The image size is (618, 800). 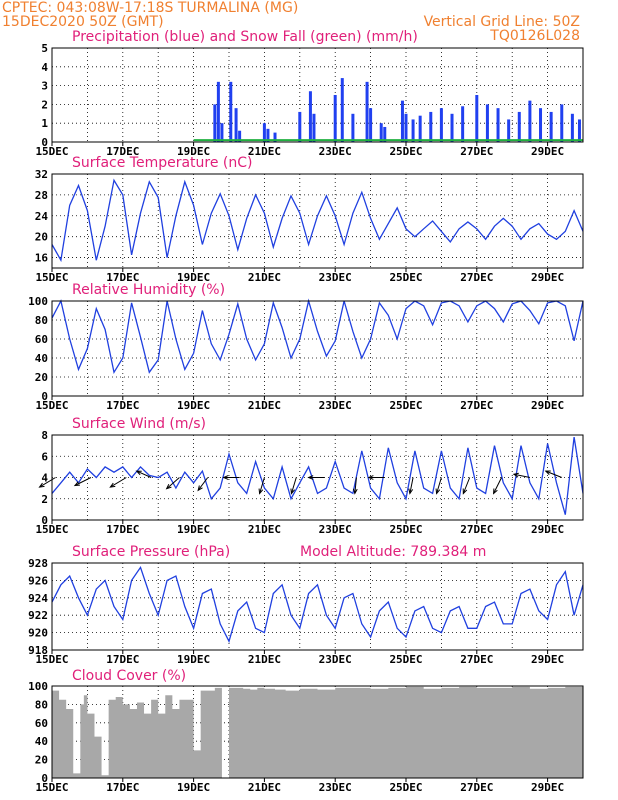 What do you see at coordinates (41, 195) in the screenshot?
I see `y-tick-label: 28` at bounding box center [41, 195].